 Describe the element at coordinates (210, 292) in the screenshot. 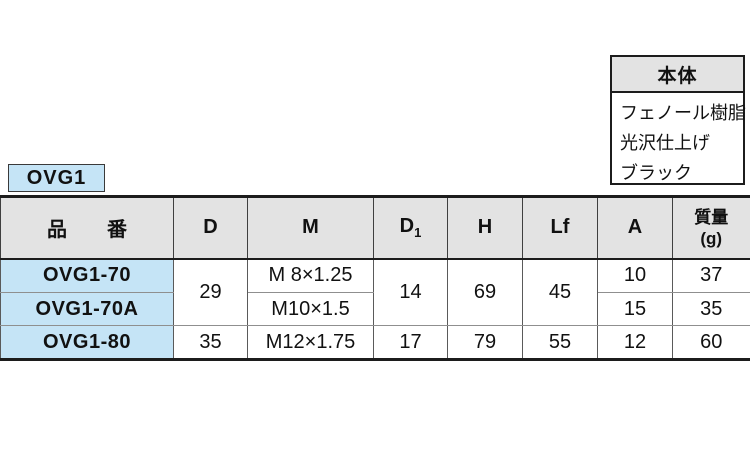

I see `spec-cell-d: 29` at that location.